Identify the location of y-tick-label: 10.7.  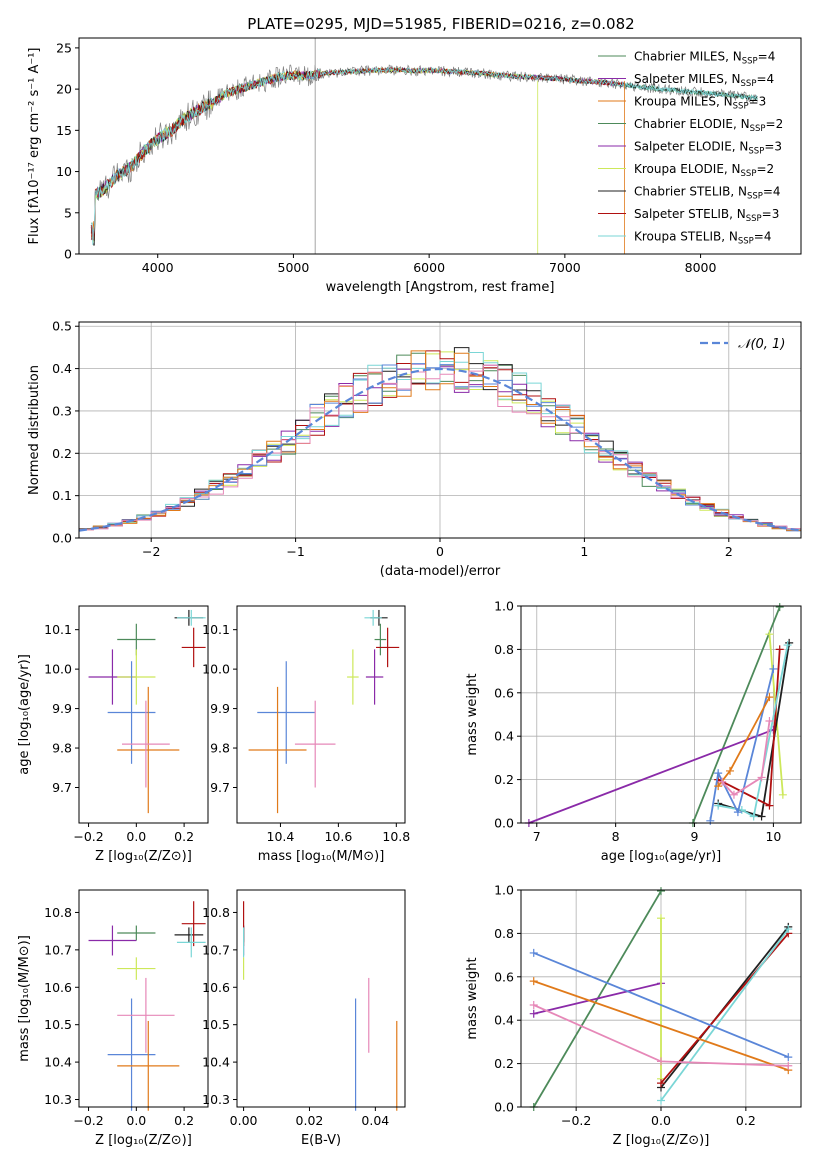
(58, 949).